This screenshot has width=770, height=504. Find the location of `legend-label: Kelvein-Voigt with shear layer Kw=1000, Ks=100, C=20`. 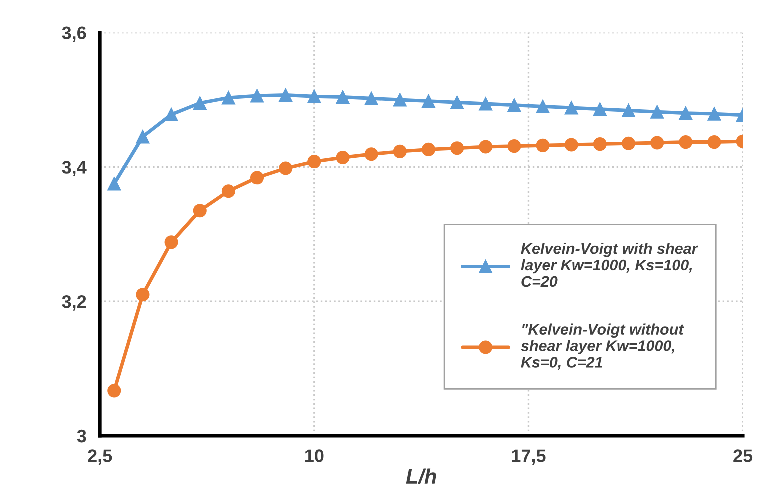

legend-label: Kelvein-Voigt with shear layer Kw=1000, Ks=100, C=20 is located at coordinates (609, 265).